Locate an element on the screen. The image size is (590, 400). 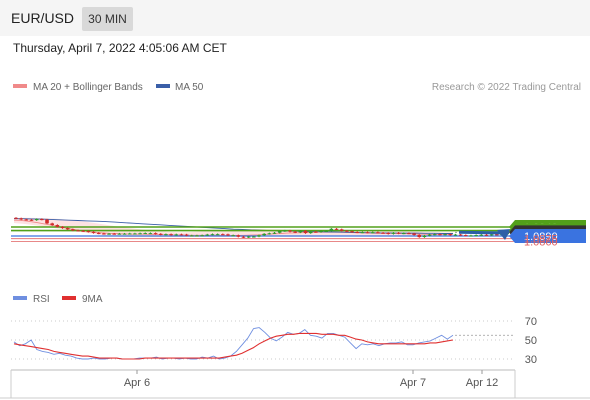
timeframe-badge: 30 MIN is located at coordinates (107, 19).